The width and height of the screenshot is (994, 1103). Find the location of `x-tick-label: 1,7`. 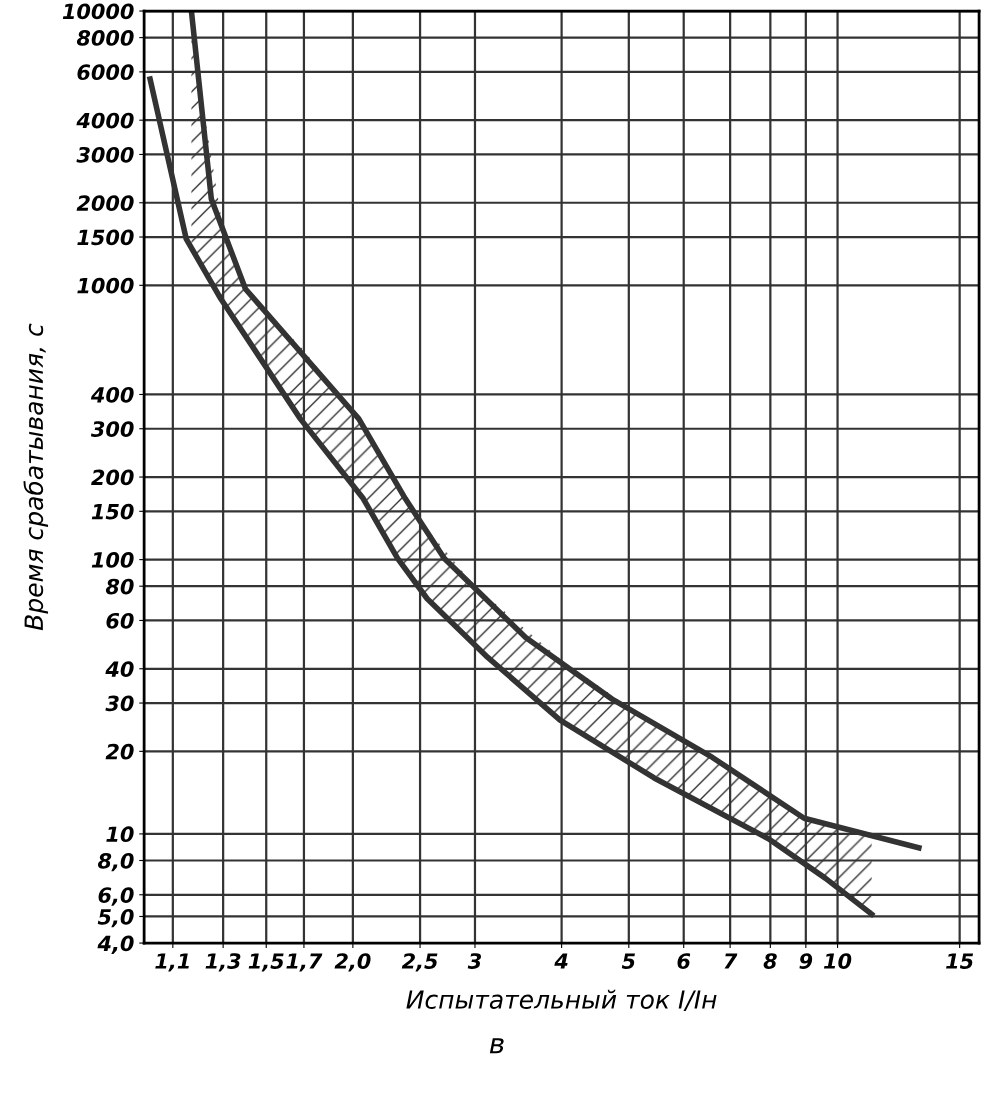

x-tick-label: 1,7 is located at coordinates (304, 962).